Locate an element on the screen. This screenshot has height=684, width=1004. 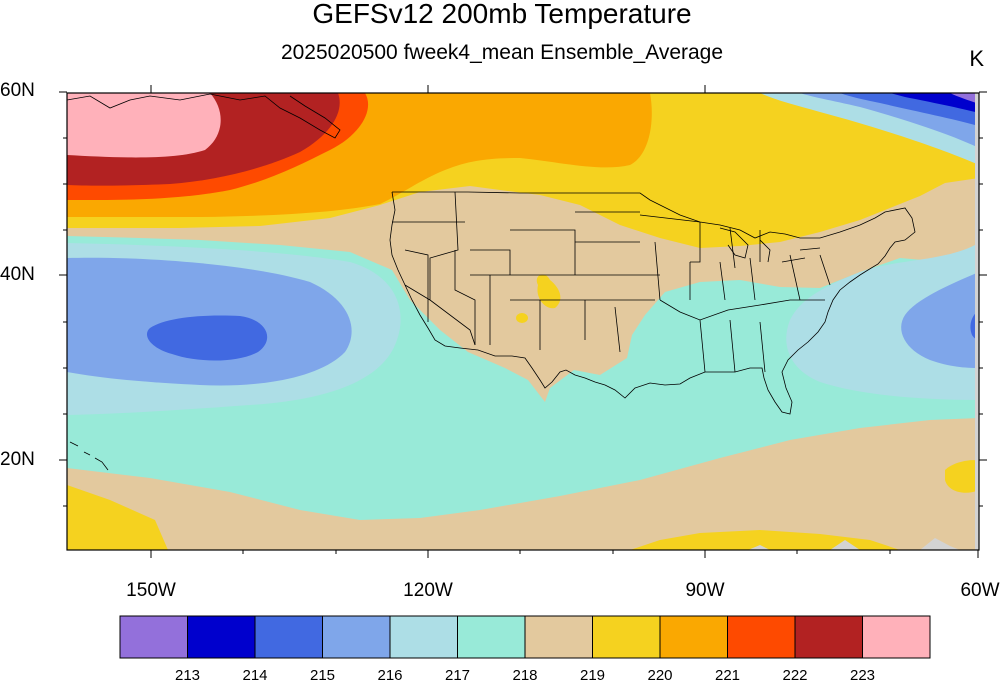
colorbar-tick-label: 221 is located at coordinates (727, 675).